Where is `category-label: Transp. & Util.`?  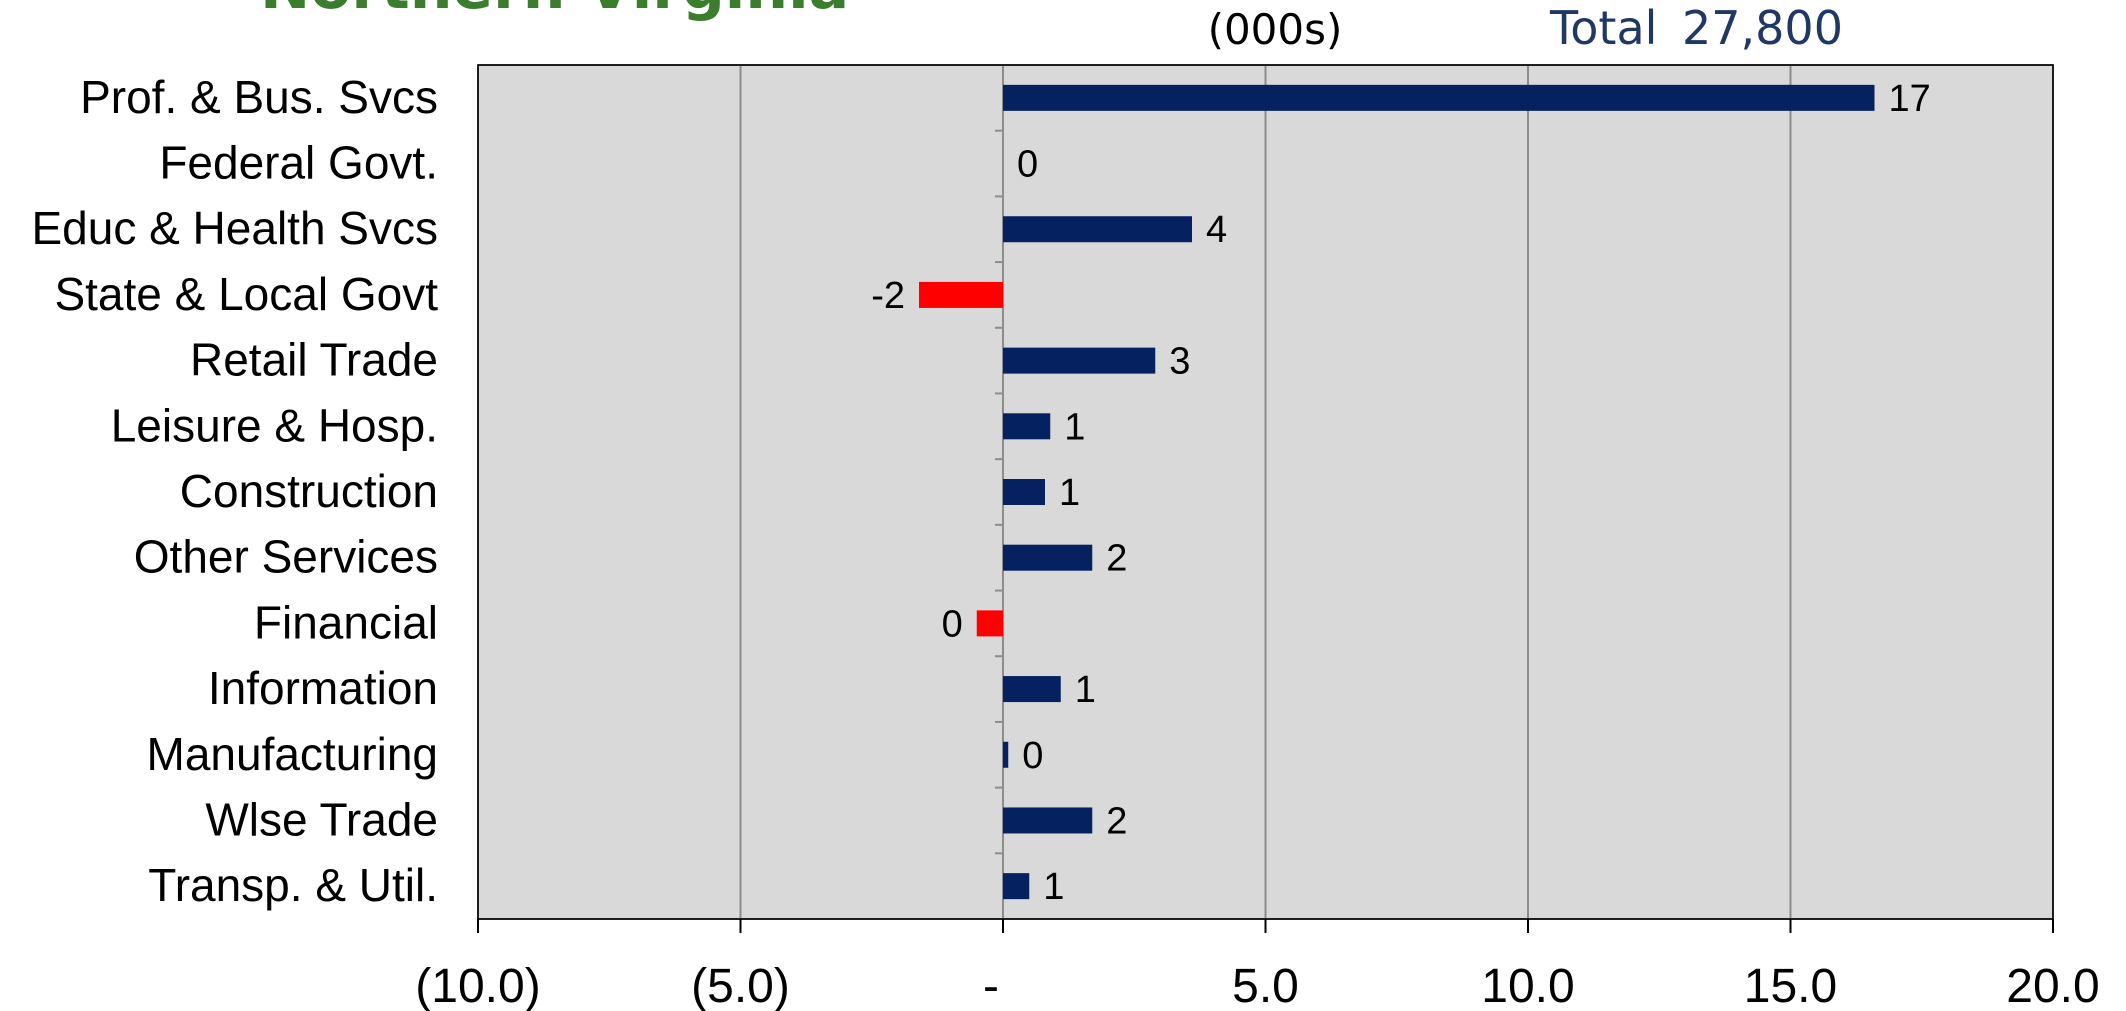 category-label: Transp. & Util. is located at coordinates (293, 885).